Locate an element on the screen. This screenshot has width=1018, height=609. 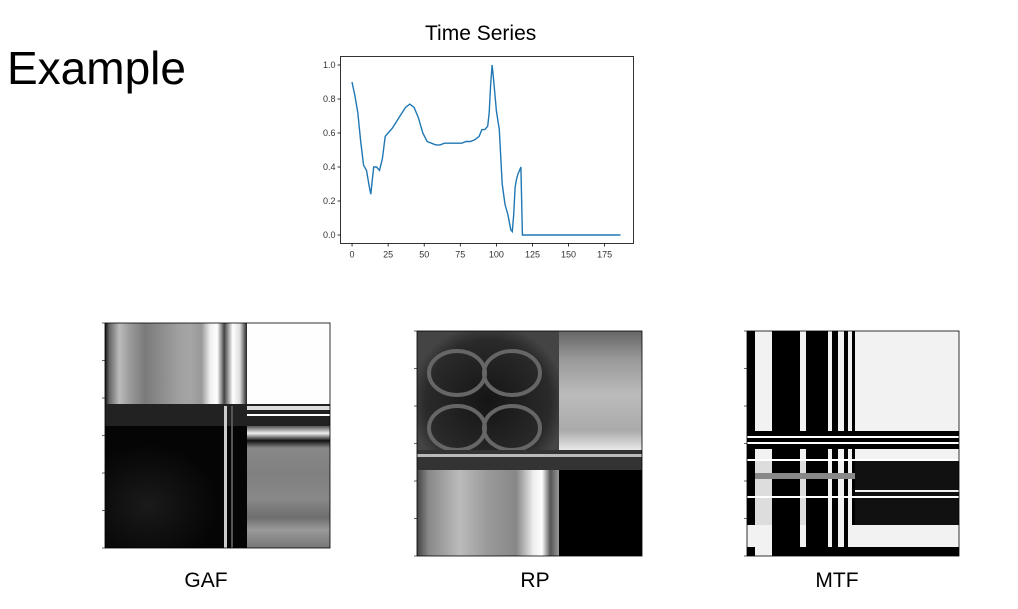
x-tick-label: 125 is located at coordinates (532, 255).